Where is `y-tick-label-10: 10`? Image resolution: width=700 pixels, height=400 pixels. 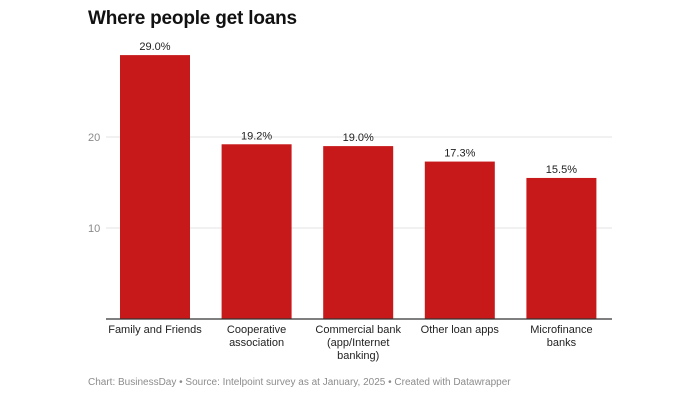 y-tick-label-10: 10 is located at coordinates (94, 229).